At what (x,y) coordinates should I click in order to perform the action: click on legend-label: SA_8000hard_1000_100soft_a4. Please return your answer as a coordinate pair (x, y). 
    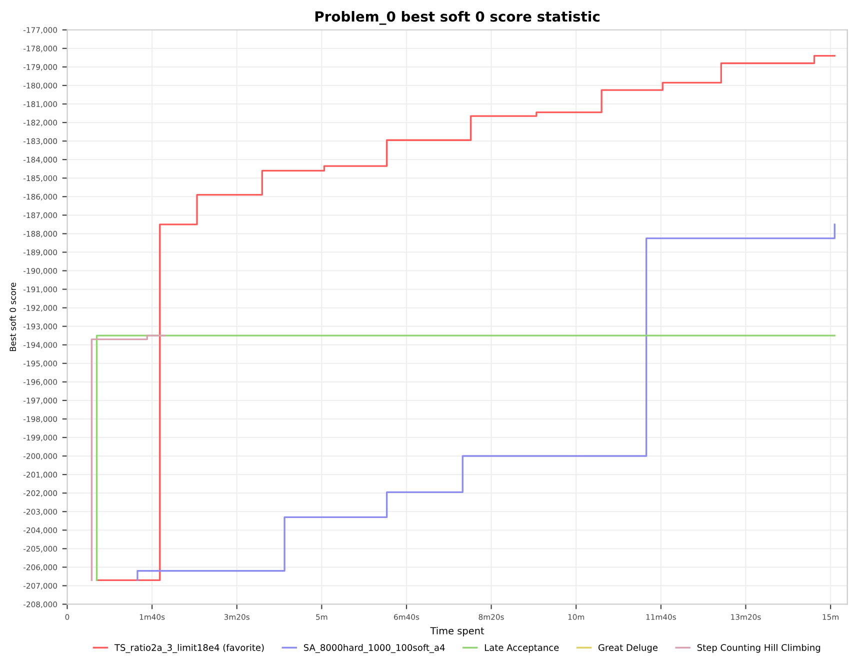
    Looking at the image, I should click on (374, 648).